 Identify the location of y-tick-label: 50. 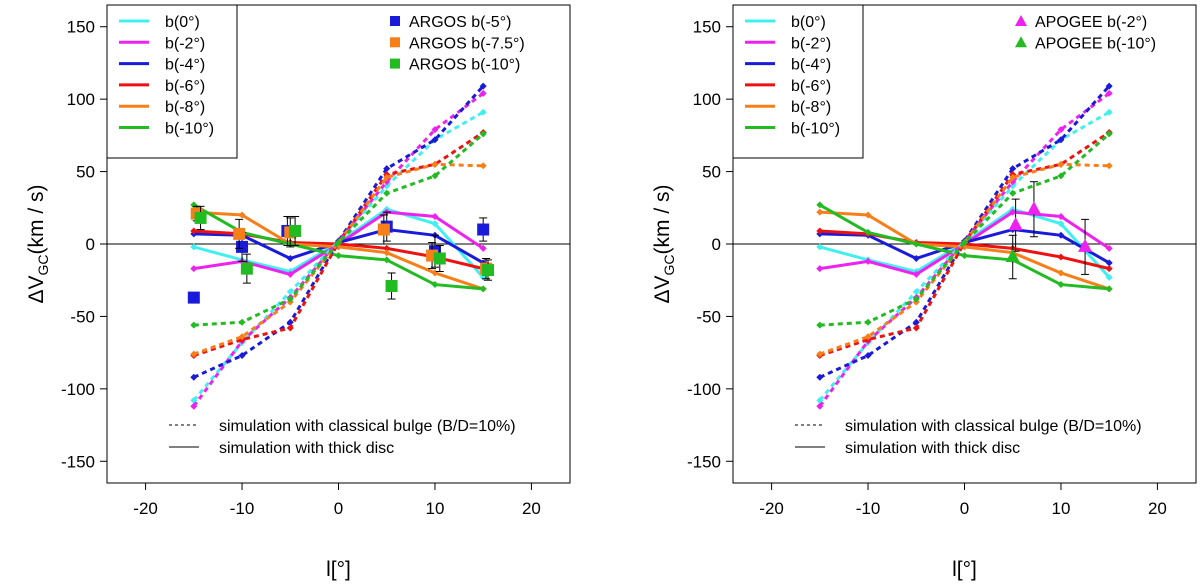
(711, 172).